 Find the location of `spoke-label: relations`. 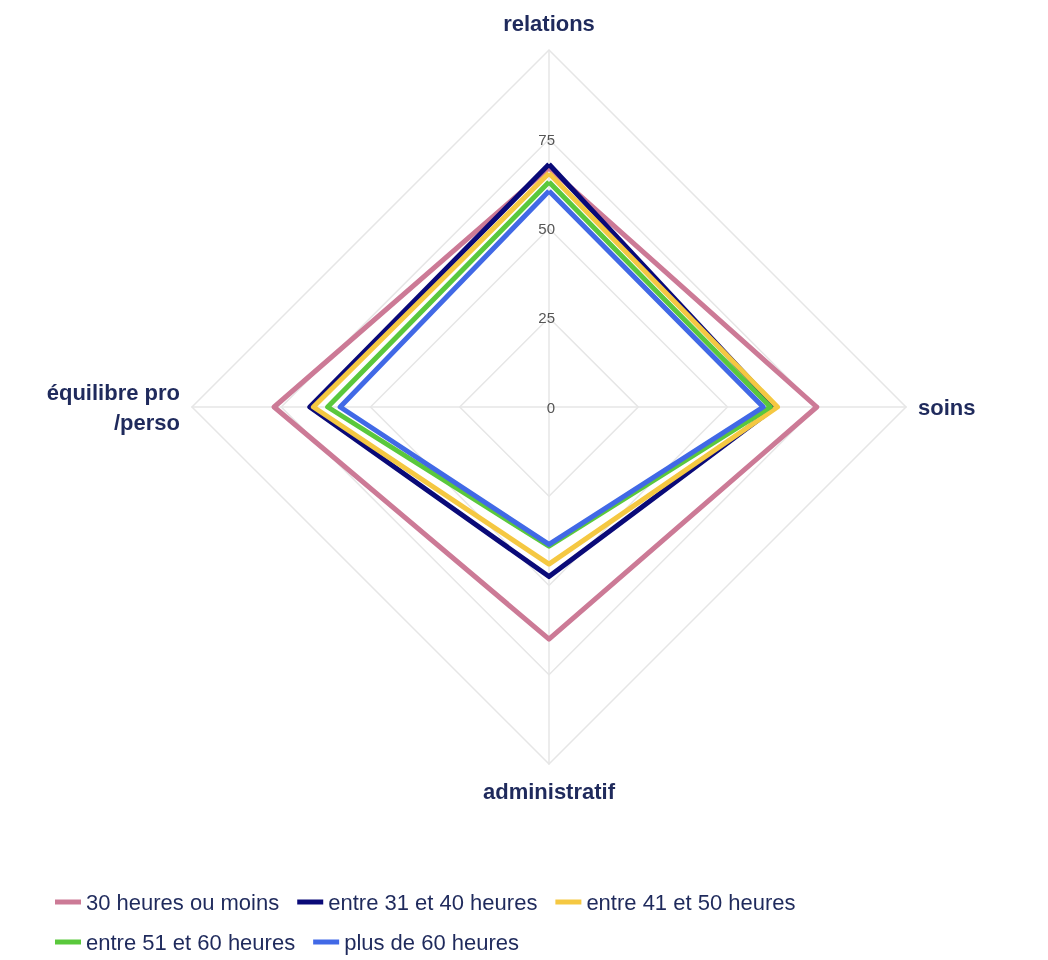

spoke-label: relations is located at coordinates (549, 23).